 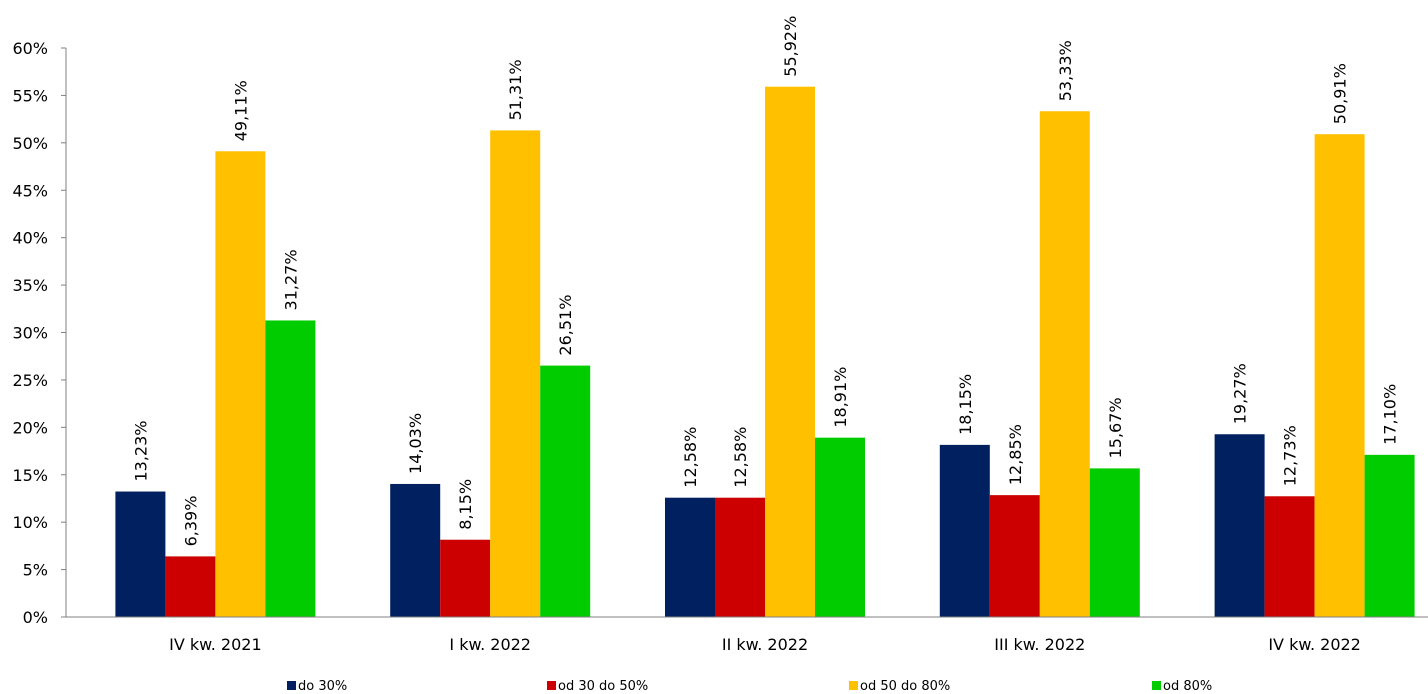 What do you see at coordinates (1187, 686) in the screenshot?
I see `legend-label: od 80%` at bounding box center [1187, 686].